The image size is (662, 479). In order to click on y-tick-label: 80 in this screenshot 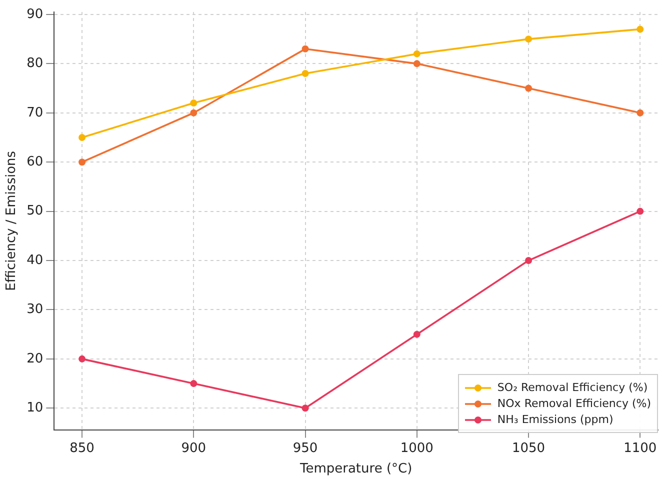, I will do `click(35, 64)`.